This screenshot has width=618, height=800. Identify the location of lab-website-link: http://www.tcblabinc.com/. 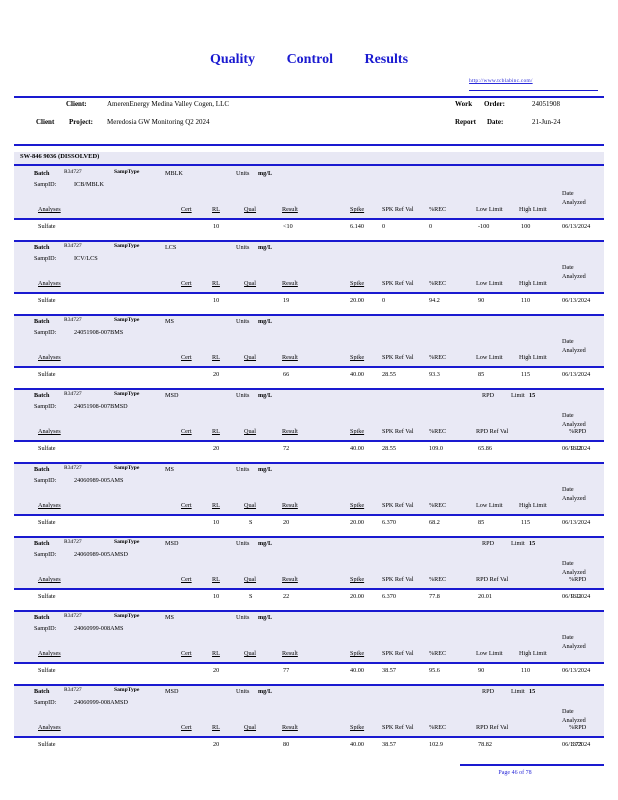
(501, 81).